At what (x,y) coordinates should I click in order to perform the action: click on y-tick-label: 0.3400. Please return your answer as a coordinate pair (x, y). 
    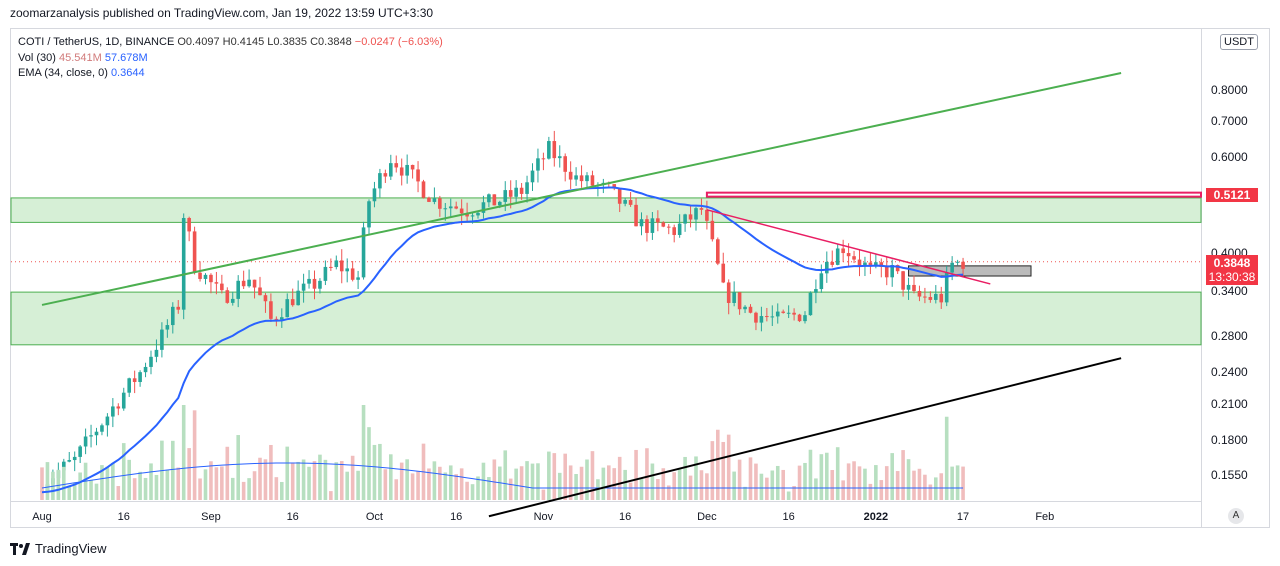
    Looking at the image, I should click on (1229, 290).